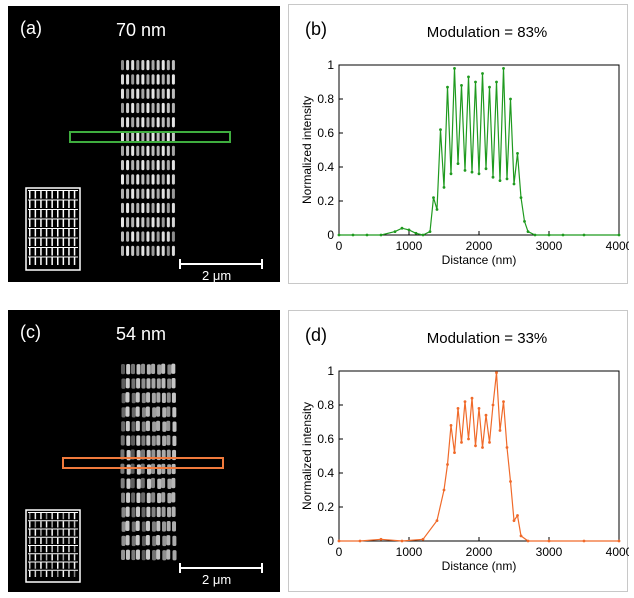  What do you see at coordinates (325, 201) in the screenshot?
I see `y-tick-label: 0.2` at bounding box center [325, 201].